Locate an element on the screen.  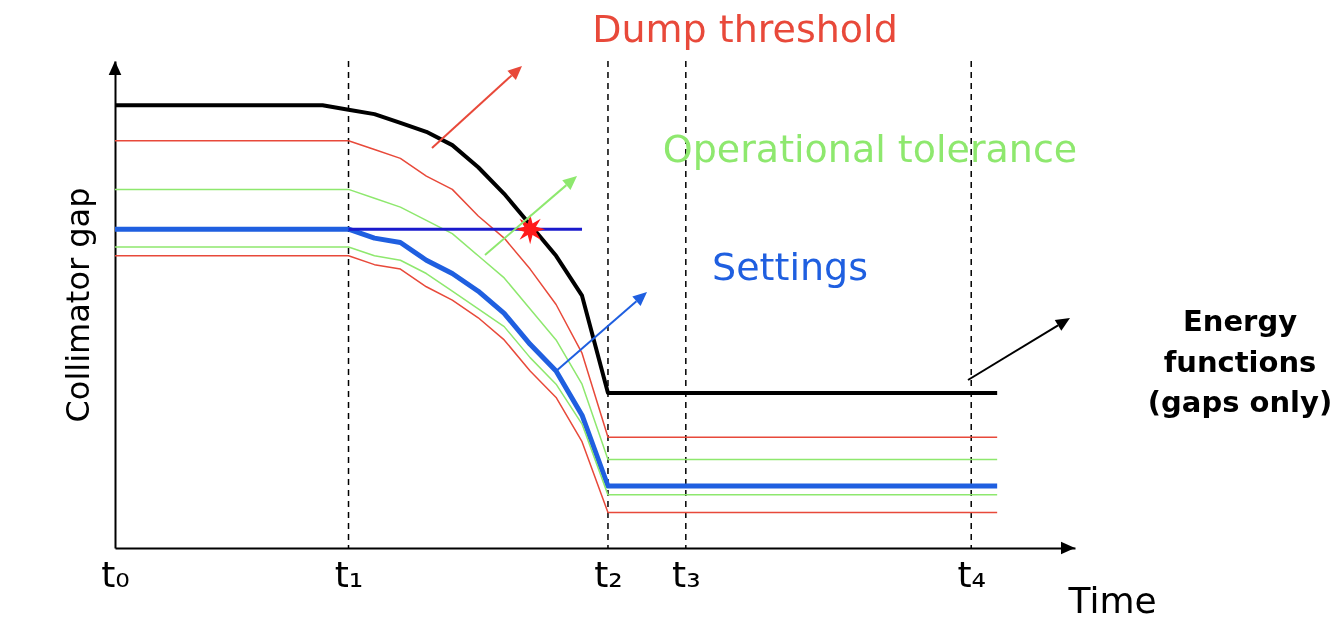
x-tick-label: t₃ is located at coordinates (686, 574).